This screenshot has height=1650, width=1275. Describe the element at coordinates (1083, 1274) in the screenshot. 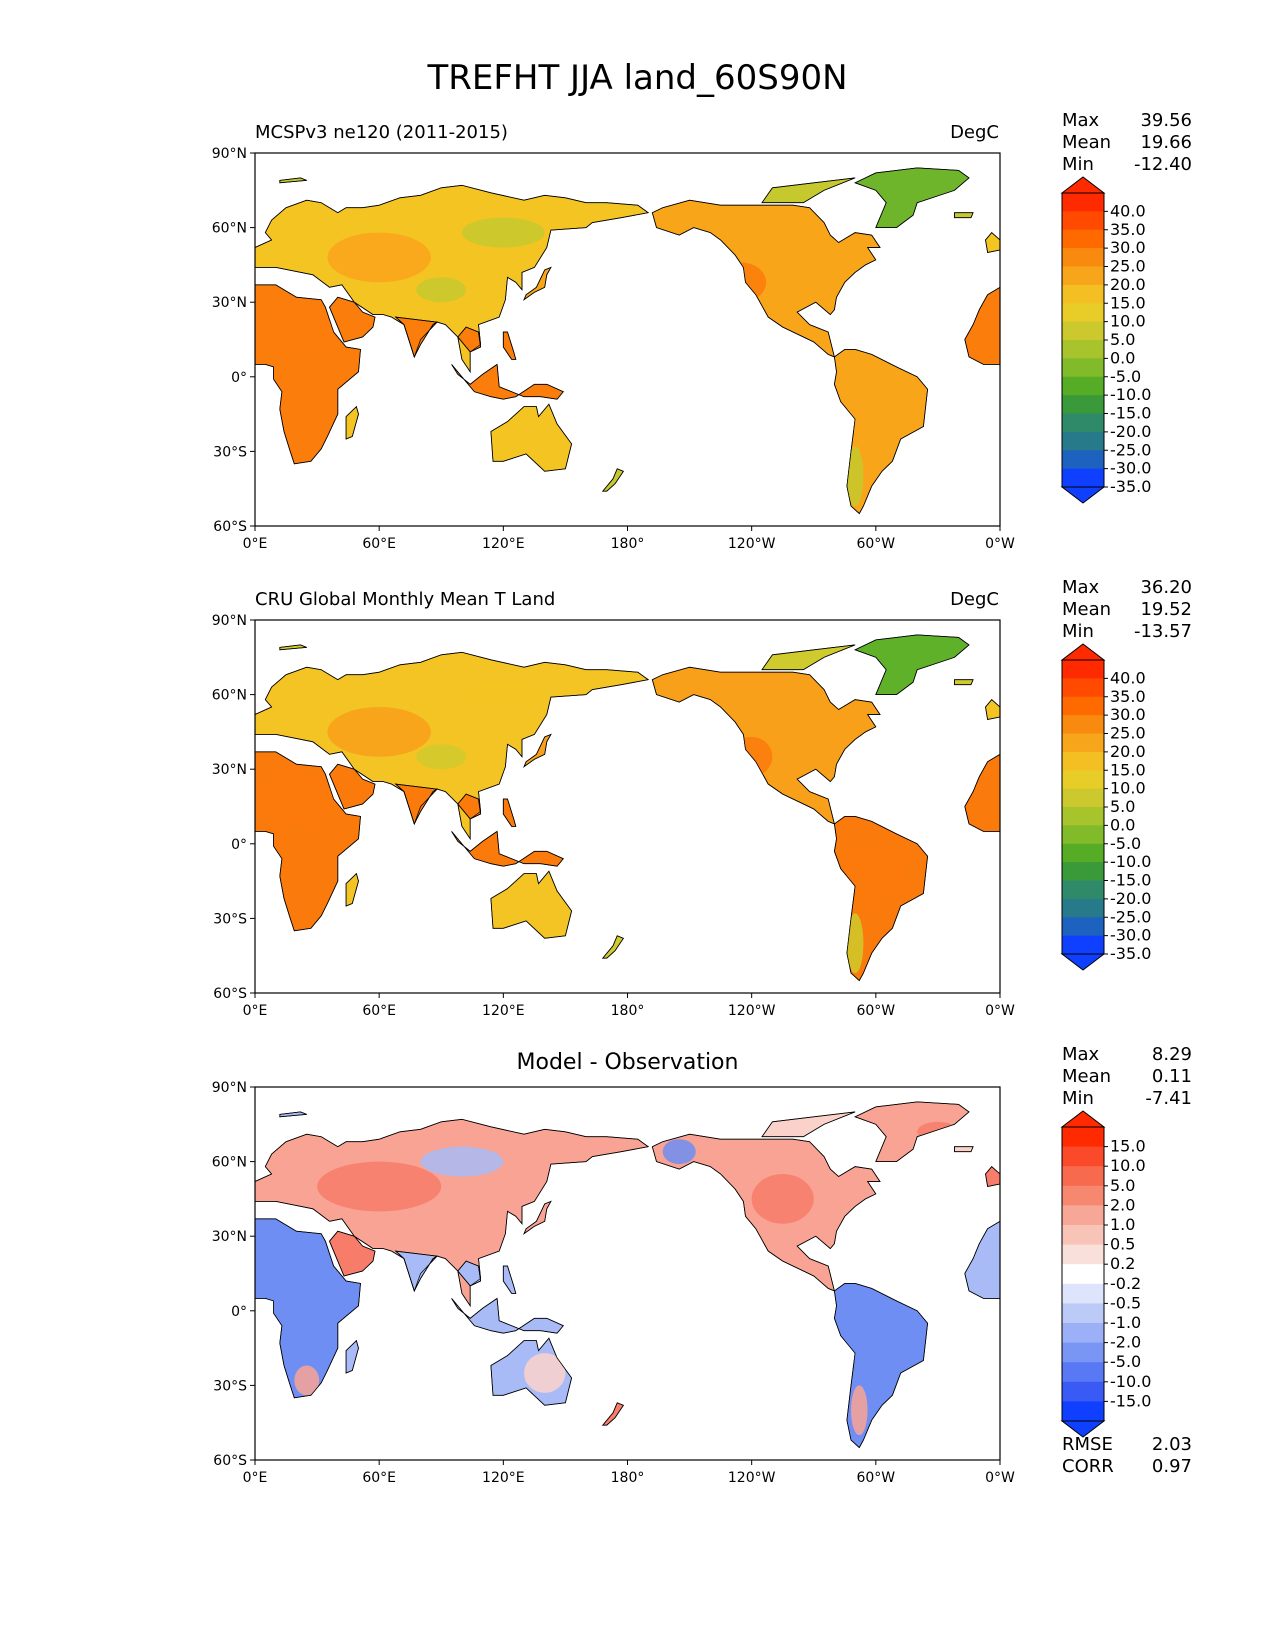

I see `colorbar-frame` at that location.